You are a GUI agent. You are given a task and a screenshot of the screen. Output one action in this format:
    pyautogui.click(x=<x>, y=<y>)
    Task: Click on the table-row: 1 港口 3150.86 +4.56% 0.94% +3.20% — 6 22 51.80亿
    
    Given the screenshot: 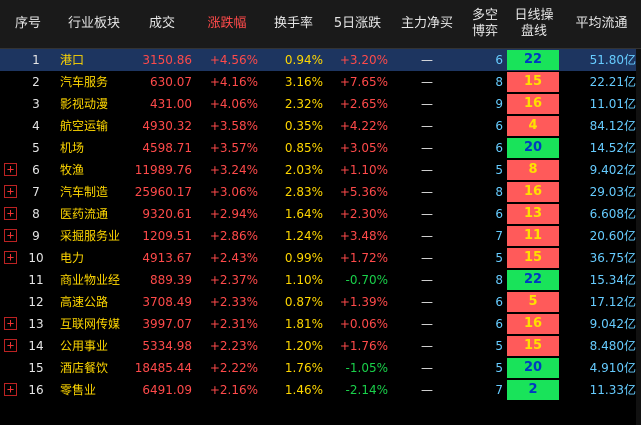 What is the action you would take?
    pyautogui.click(x=320, y=60)
    